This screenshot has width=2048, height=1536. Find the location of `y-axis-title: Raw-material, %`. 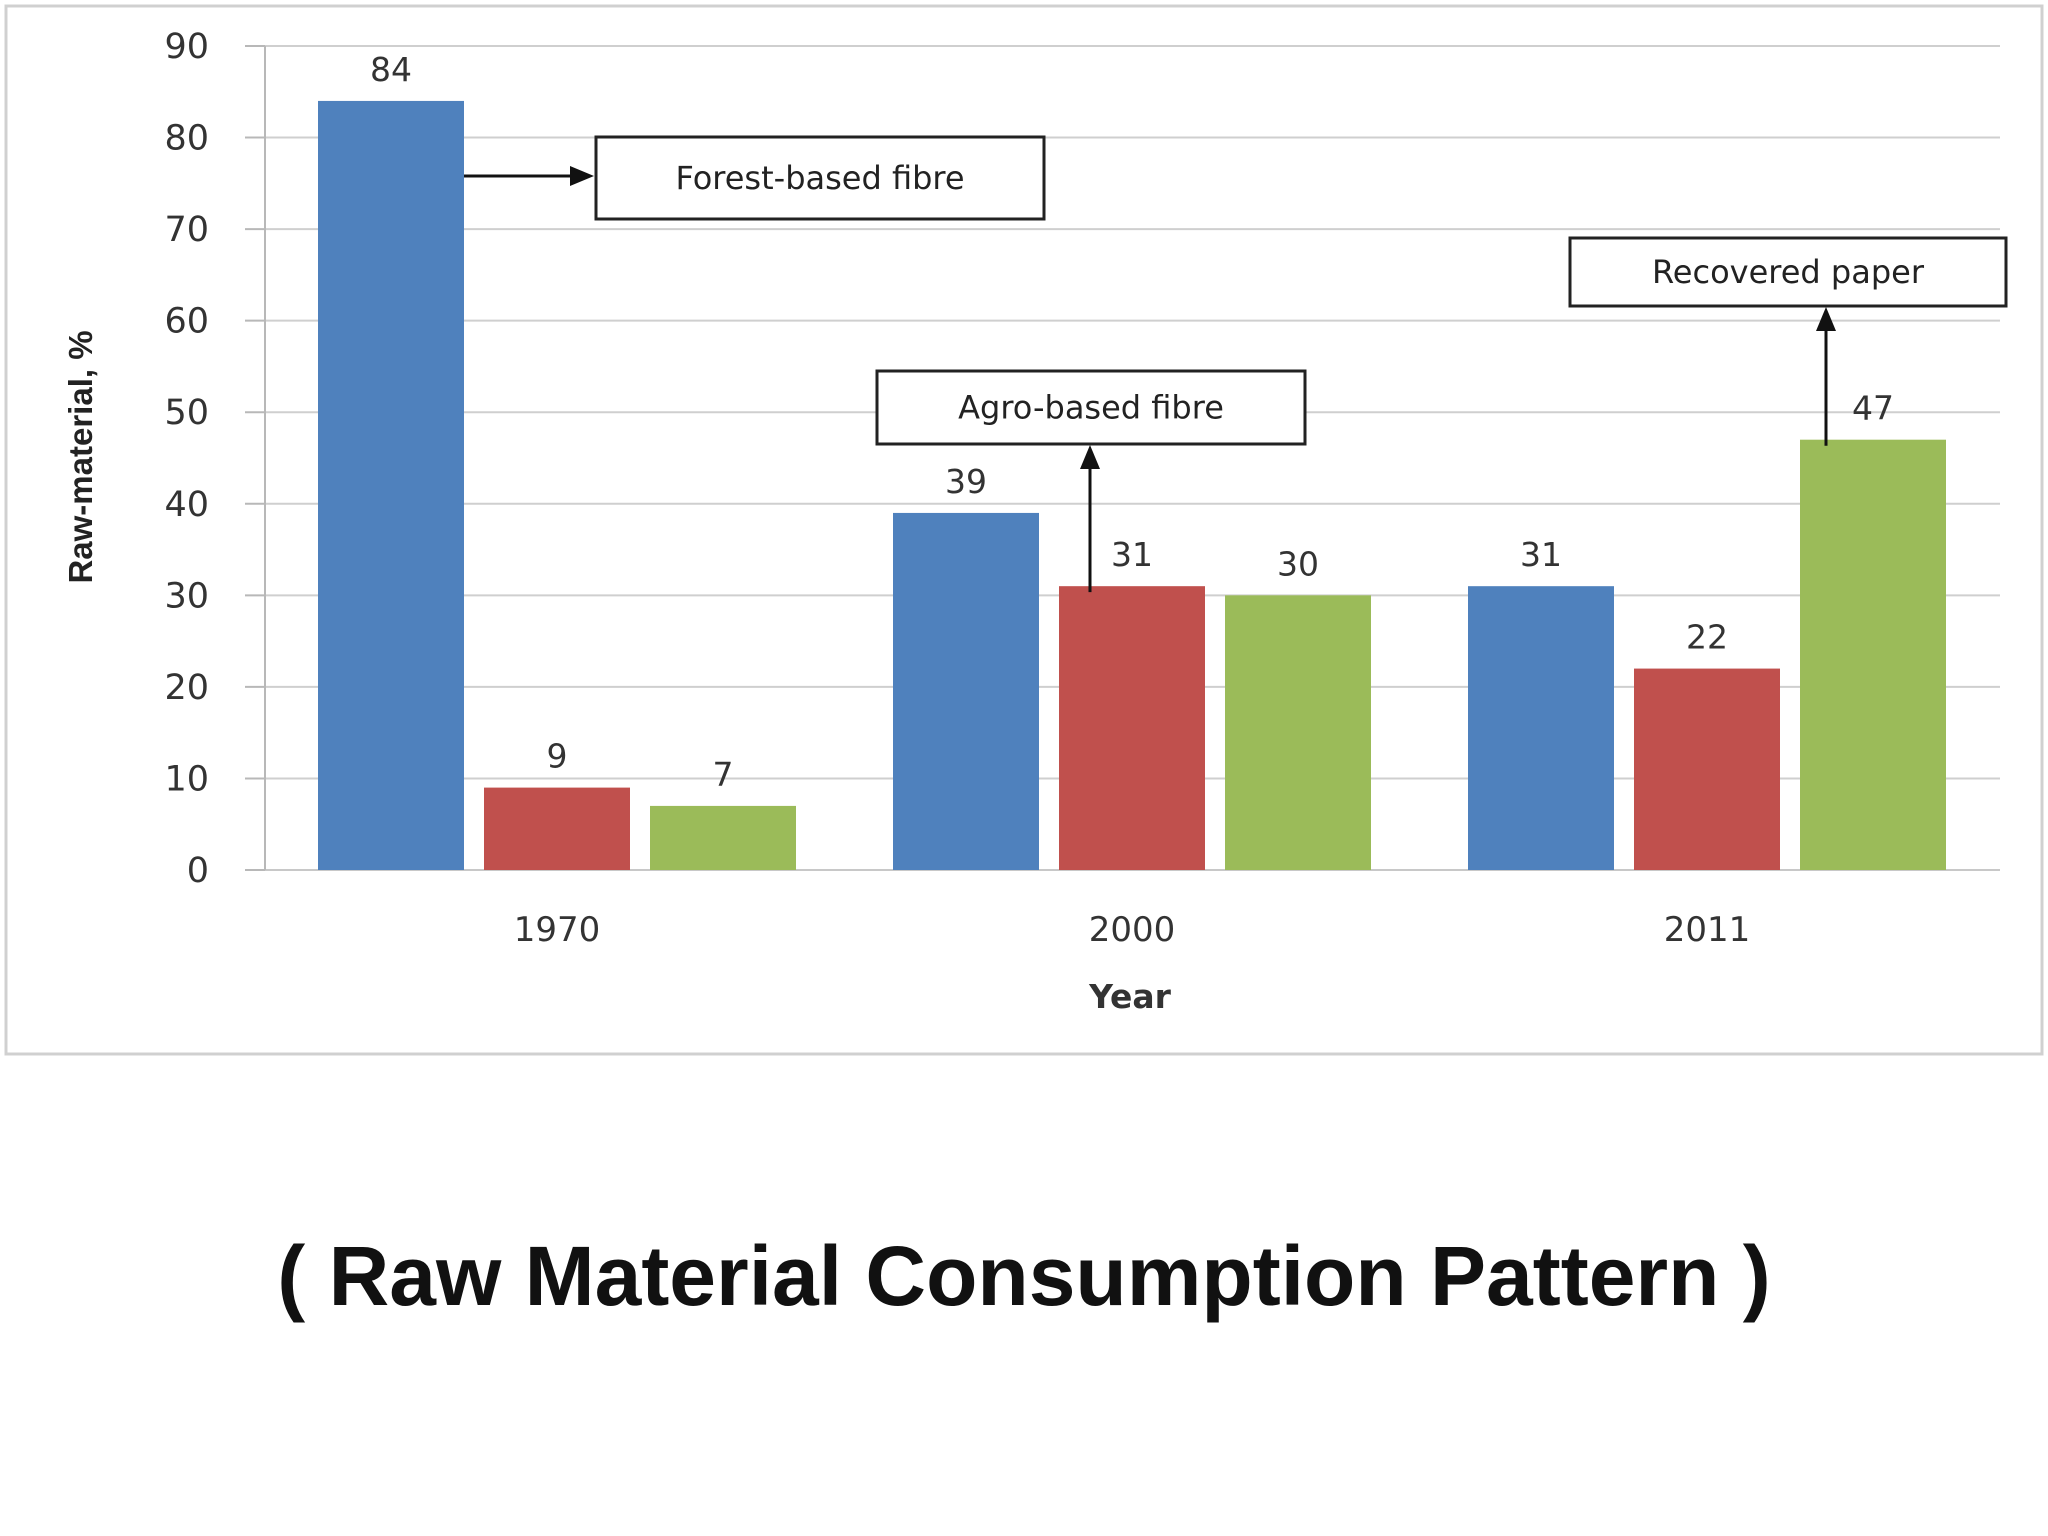

y-axis-title: Raw-material, % is located at coordinates (80, 456).